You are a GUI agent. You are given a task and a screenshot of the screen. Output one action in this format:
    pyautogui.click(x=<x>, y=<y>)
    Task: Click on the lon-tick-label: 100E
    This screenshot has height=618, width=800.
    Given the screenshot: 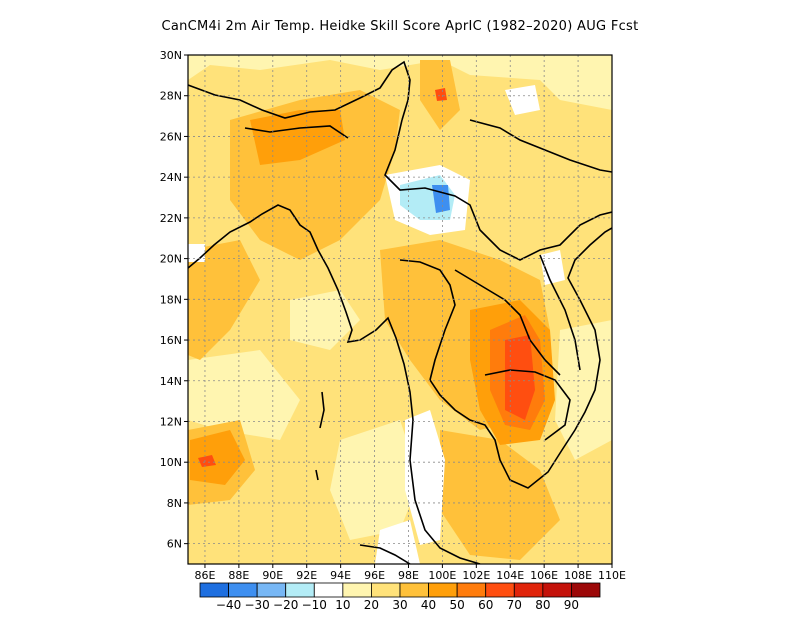 What is the action you would take?
    pyautogui.click(x=442, y=575)
    